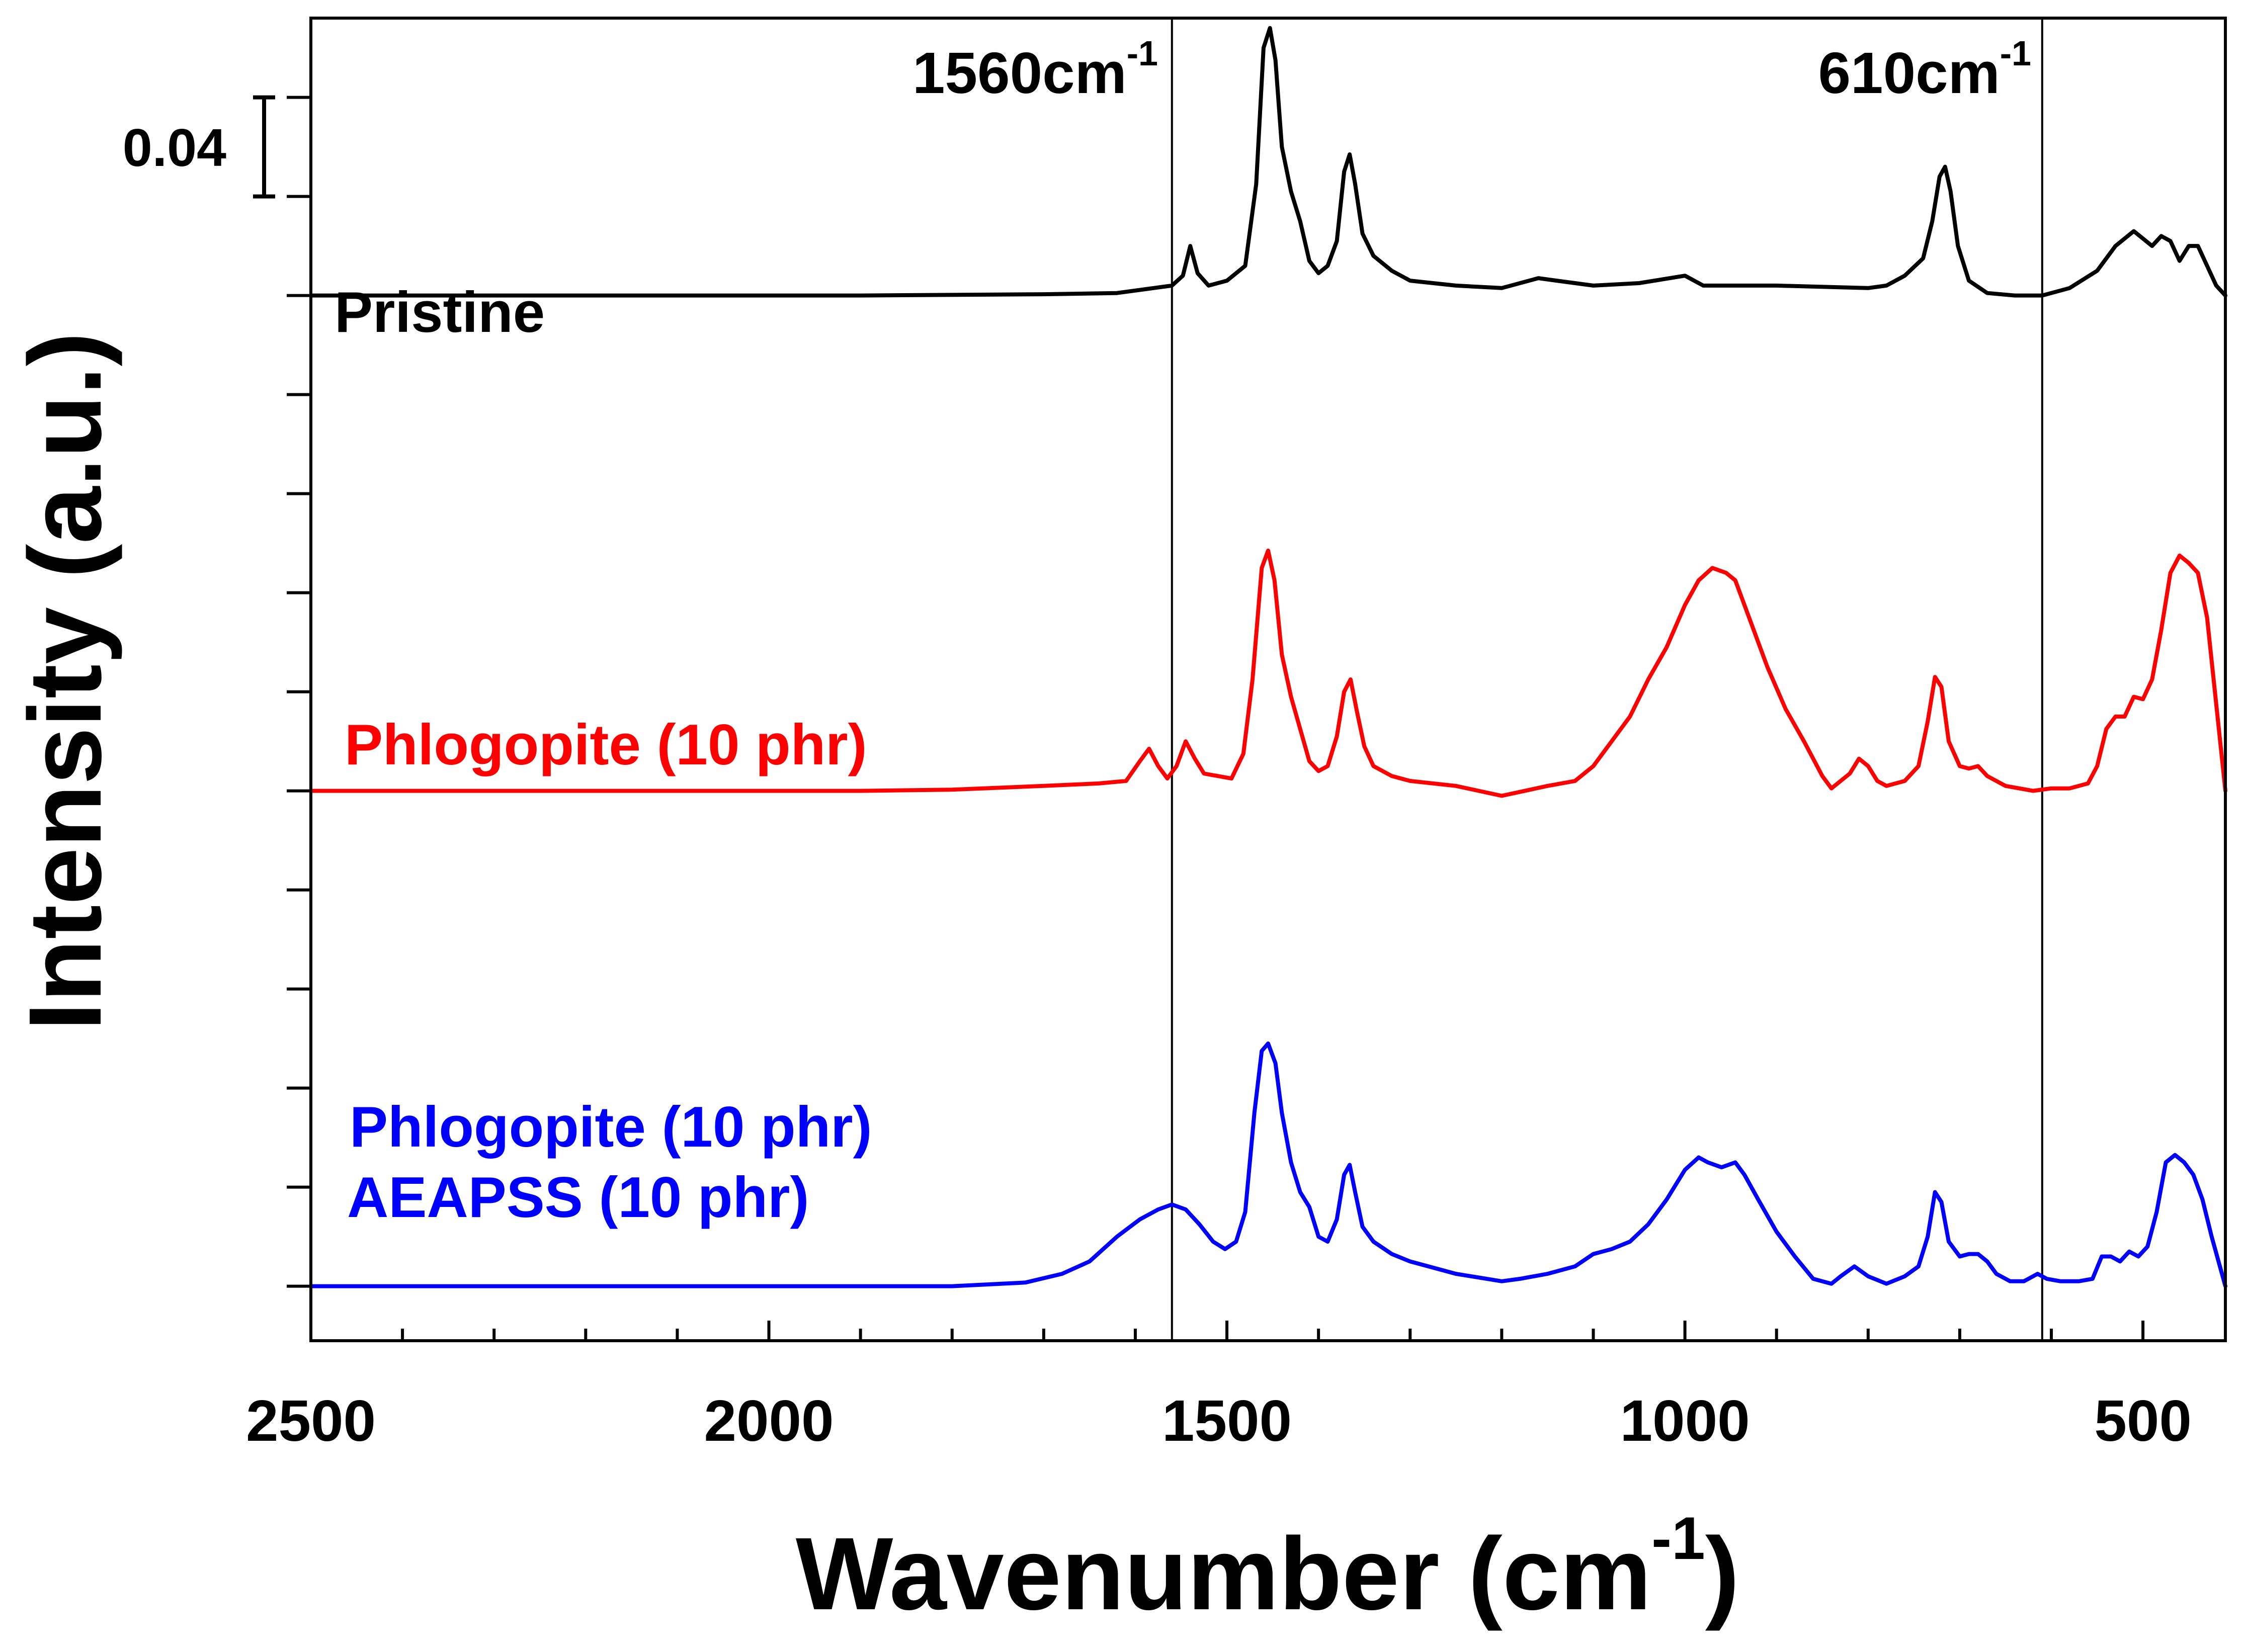 This screenshot has height=1652, width=2244. Describe the element at coordinates (1925, 70) in the screenshot. I see `ref-line-label-610: 610cm-1` at that location.